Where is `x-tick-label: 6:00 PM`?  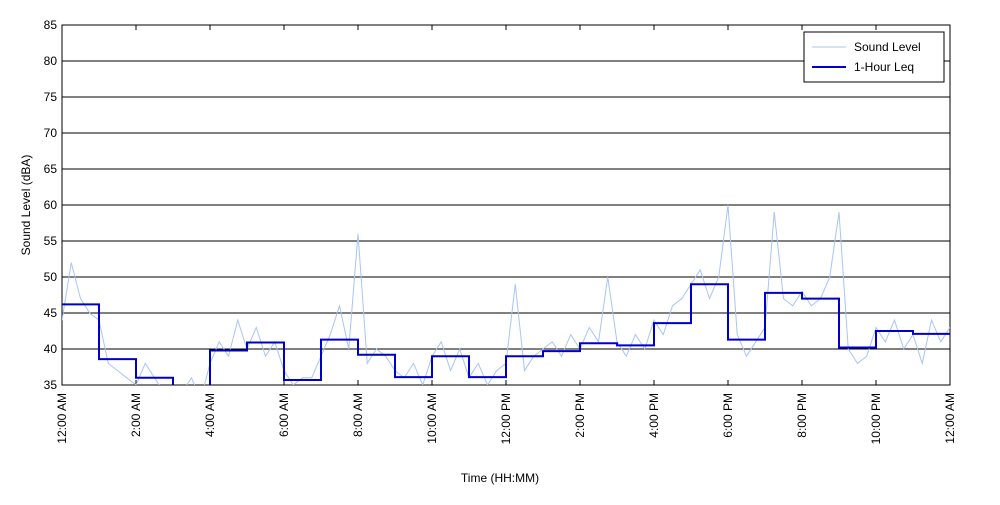
x-tick-label: 6:00 PM is located at coordinates (728, 415).